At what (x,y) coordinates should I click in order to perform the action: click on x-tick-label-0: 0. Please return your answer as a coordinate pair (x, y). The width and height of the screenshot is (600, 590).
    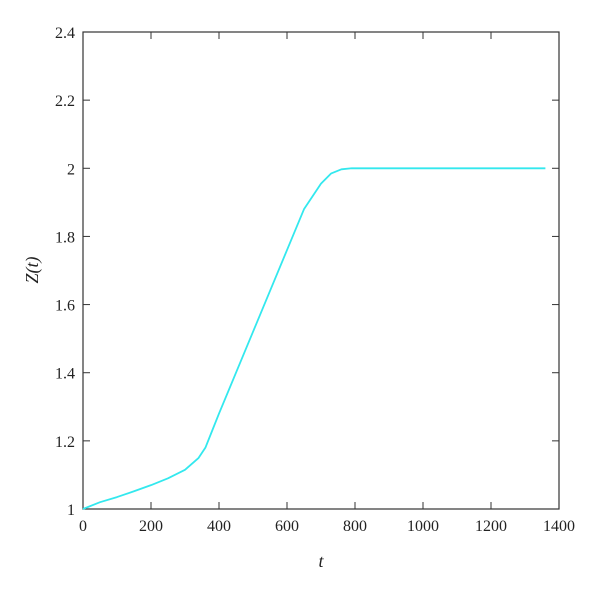
    Looking at the image, I should click on (83, 526).